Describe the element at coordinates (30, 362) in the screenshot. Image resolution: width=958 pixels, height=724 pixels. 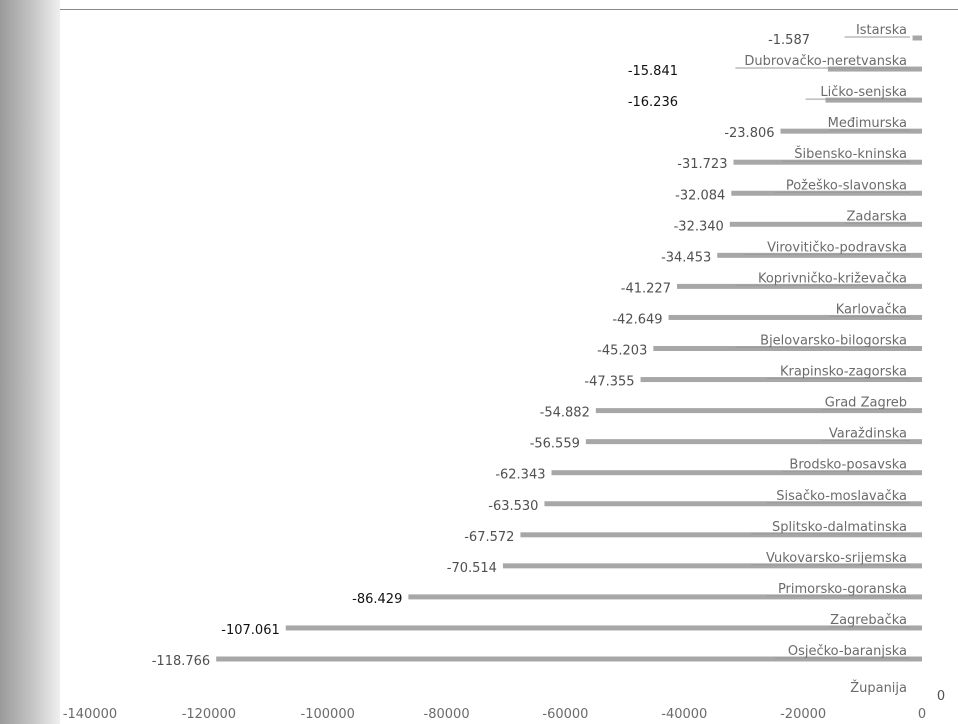
I see `scan-shadow` at that location.